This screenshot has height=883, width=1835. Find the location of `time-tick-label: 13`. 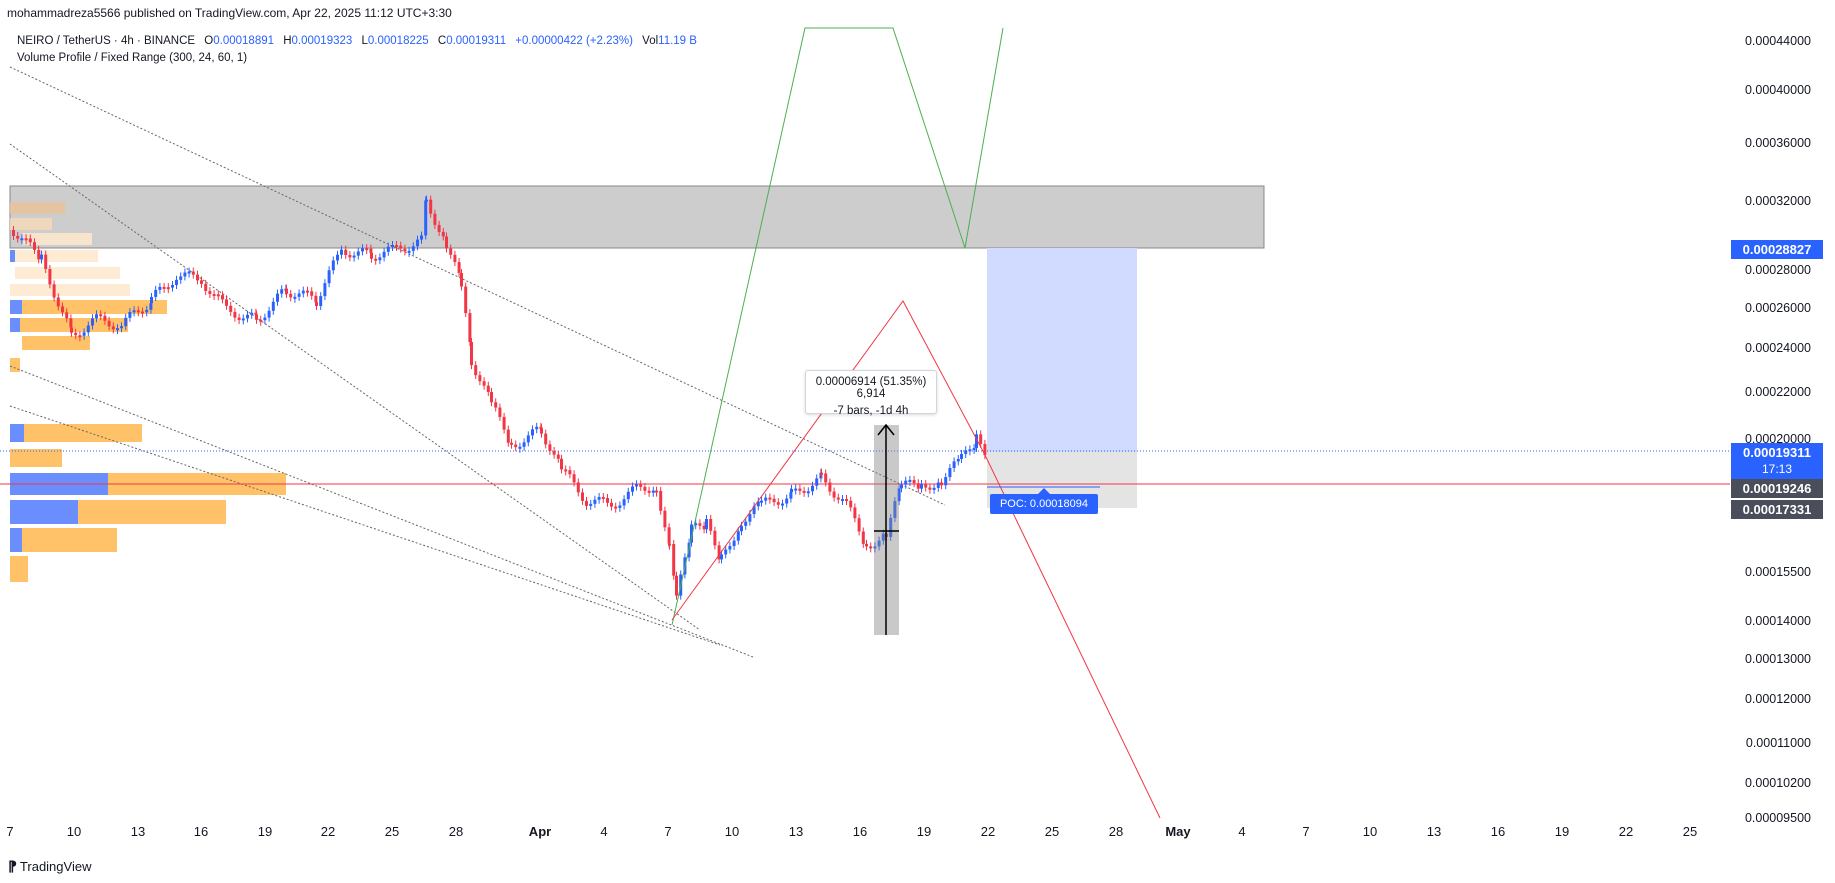

time-tick-label: 13 is located at coordinates (138, 831).